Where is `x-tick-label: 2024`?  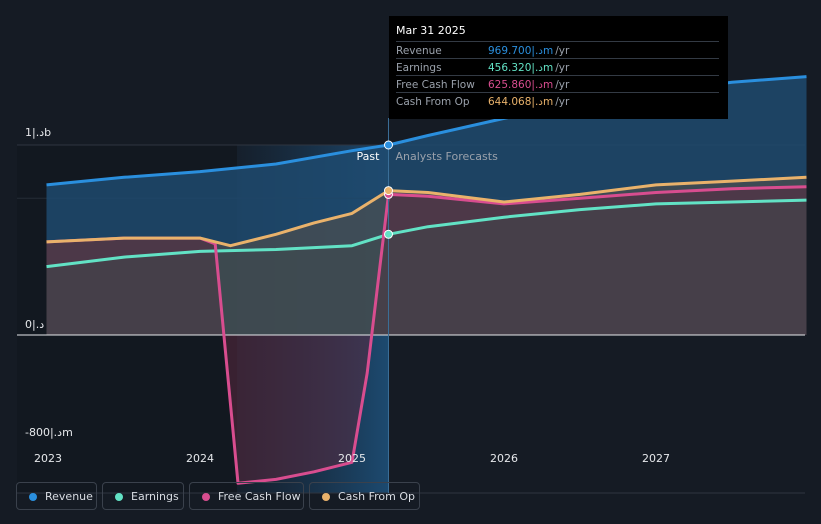
x-tick-label: 2024 is located at coordinates (200, 458).